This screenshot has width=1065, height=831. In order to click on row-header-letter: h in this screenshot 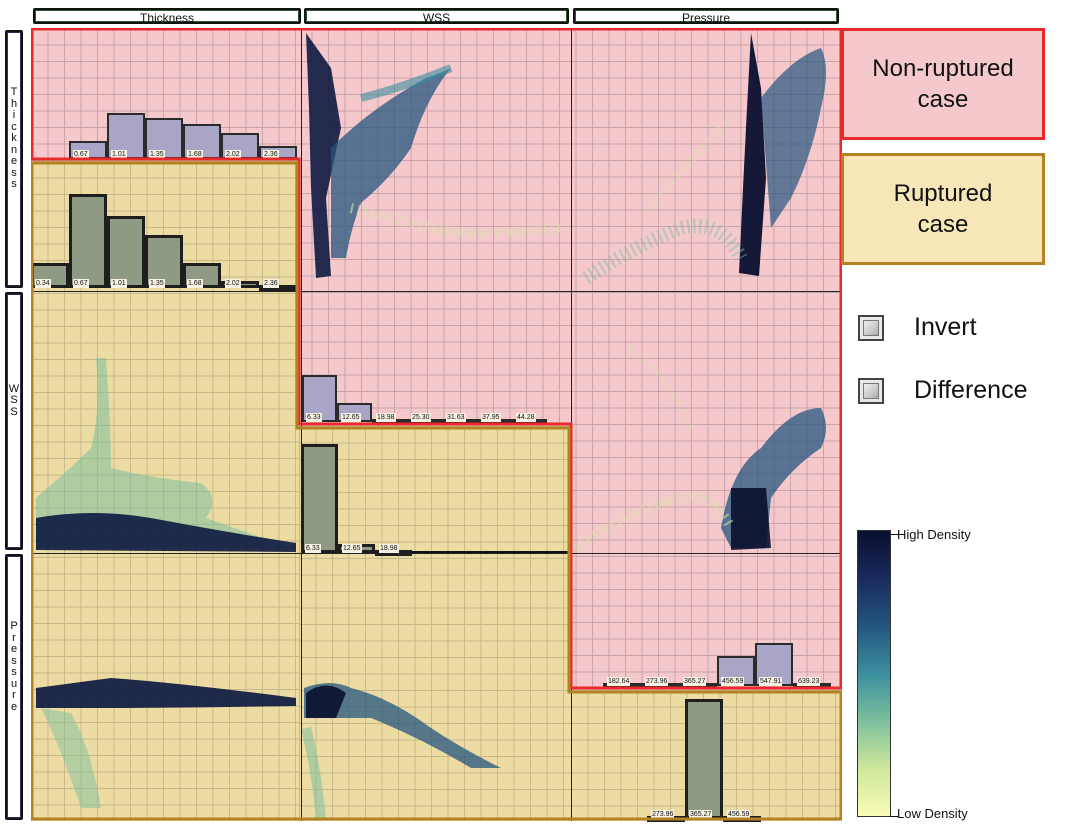, I will do `click(14, 103)`.